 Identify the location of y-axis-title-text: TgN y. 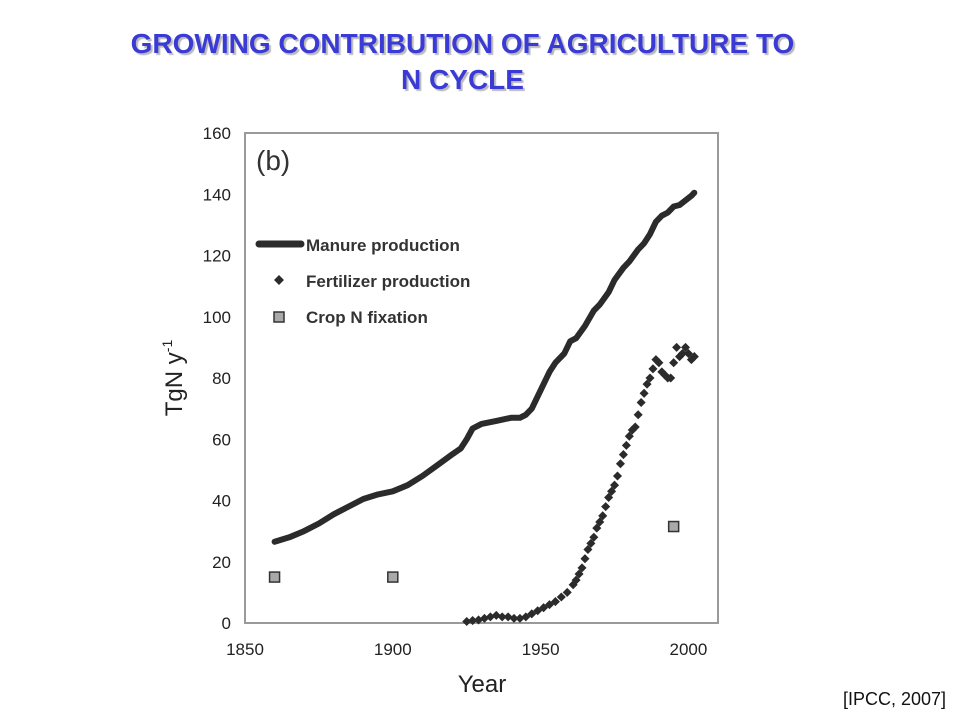
(174, 384).